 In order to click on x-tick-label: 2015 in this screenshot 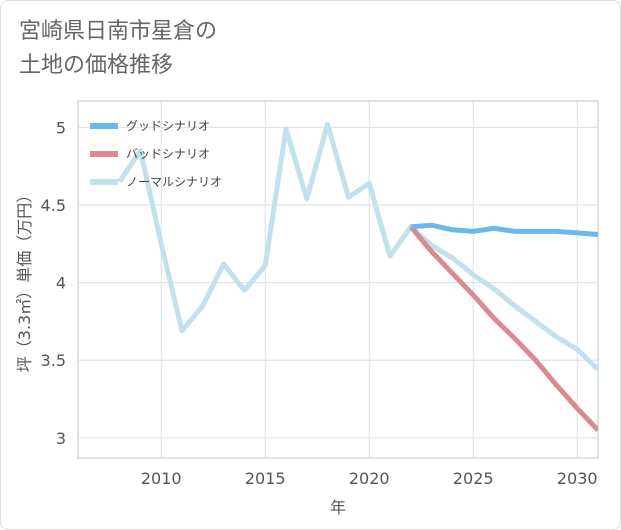, I will do `click(265, 478)`.